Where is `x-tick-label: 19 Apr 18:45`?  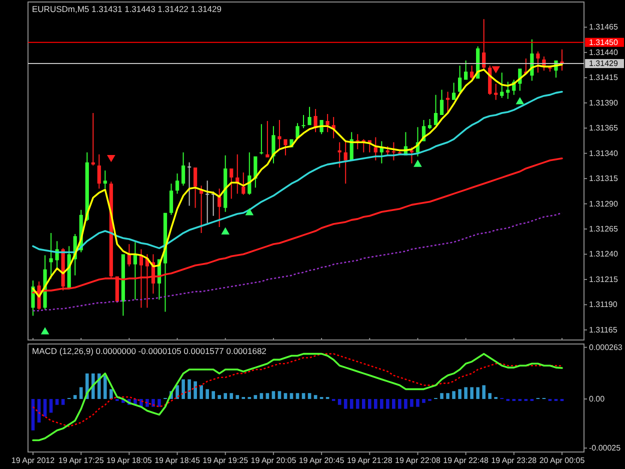 x-tick-label: 19 Apr 18:45 is located at coordinates (177, 460).